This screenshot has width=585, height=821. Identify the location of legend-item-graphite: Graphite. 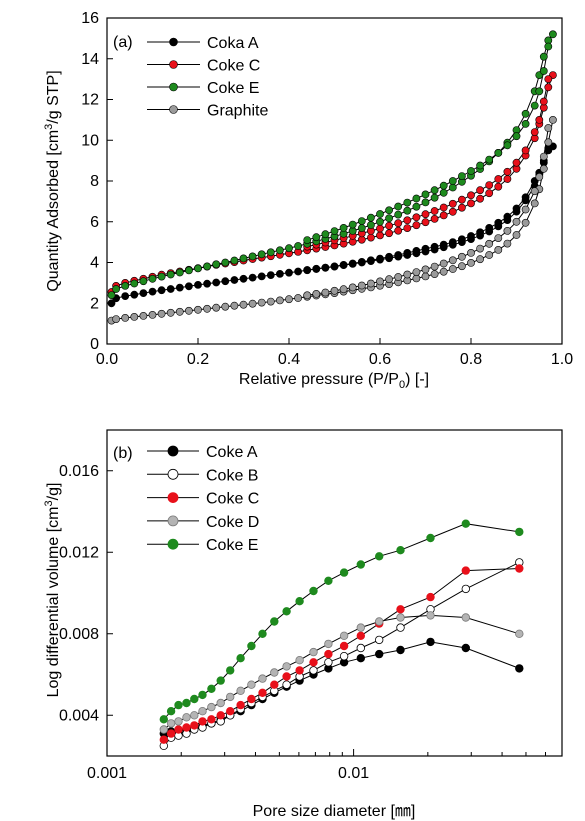
(207, 111).